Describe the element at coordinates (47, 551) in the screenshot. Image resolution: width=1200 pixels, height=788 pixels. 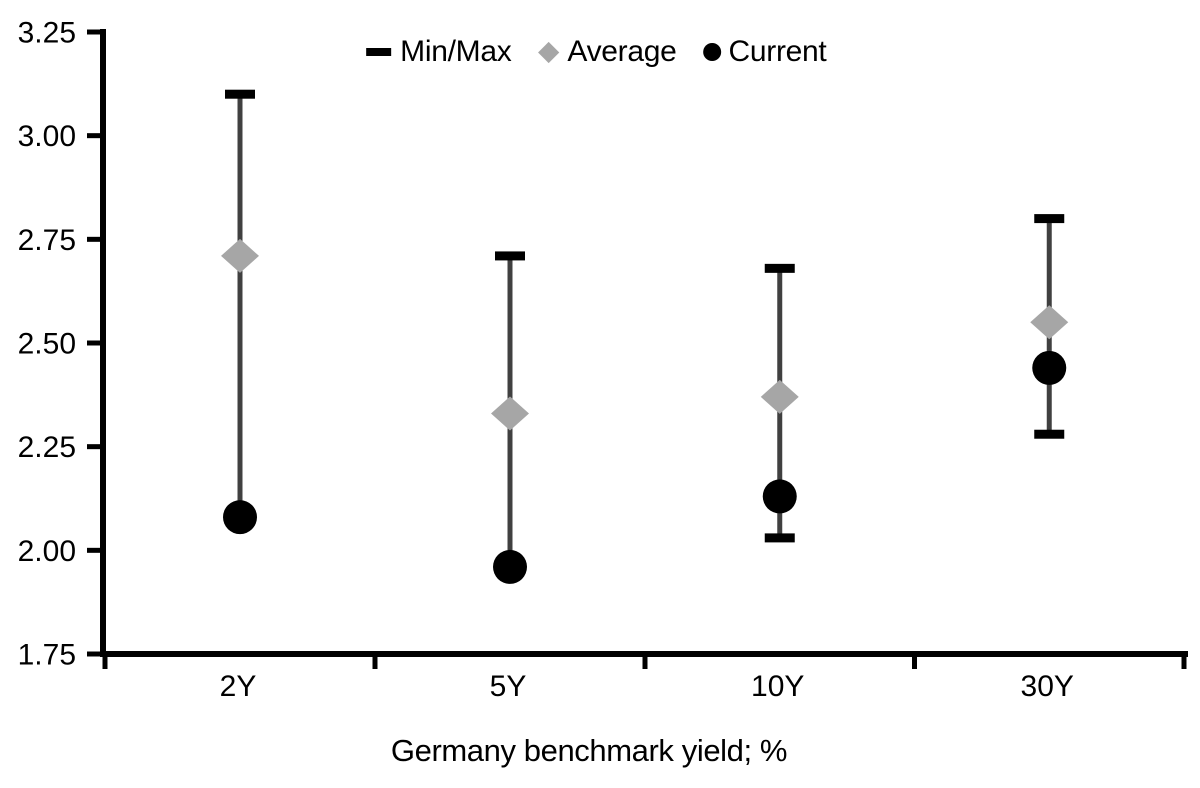
I see `y-tick-label: 2.00` at that location.